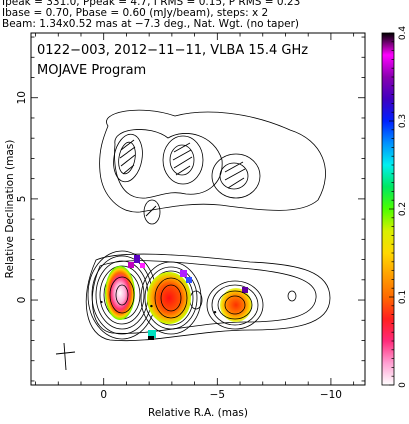 Image resolution: width=409 pixels, height=424 pixels. I want to click on colorbar-ticks: 0 0.1 0.2 0.3 0.4, so click(398, 207).